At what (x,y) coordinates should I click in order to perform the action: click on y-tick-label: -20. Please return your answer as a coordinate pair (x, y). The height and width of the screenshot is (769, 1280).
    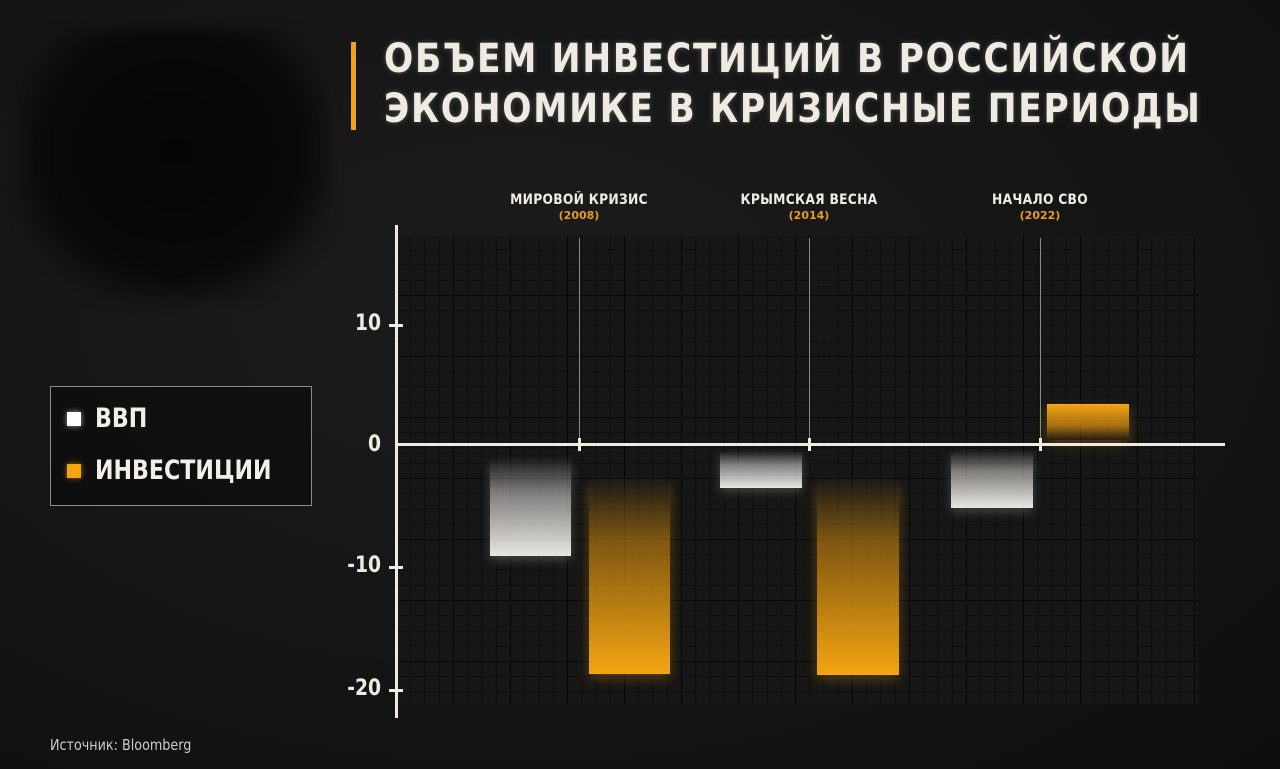
    Looking at the image, I should click on (364, 688).